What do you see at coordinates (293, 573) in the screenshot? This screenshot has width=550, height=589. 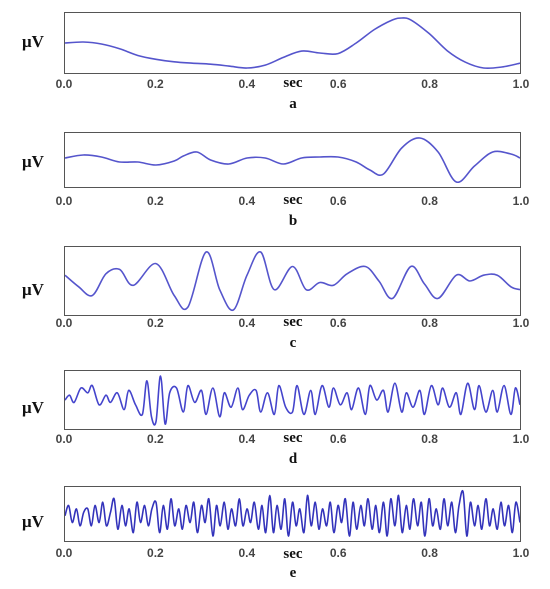 I see `panel-label: e` at bounding box center [293, 573].